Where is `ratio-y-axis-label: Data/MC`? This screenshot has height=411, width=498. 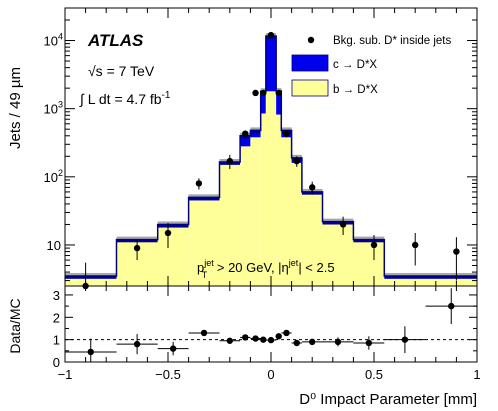
ratio-y-axis-label: Data/MC is located at coordinates (15, 325).